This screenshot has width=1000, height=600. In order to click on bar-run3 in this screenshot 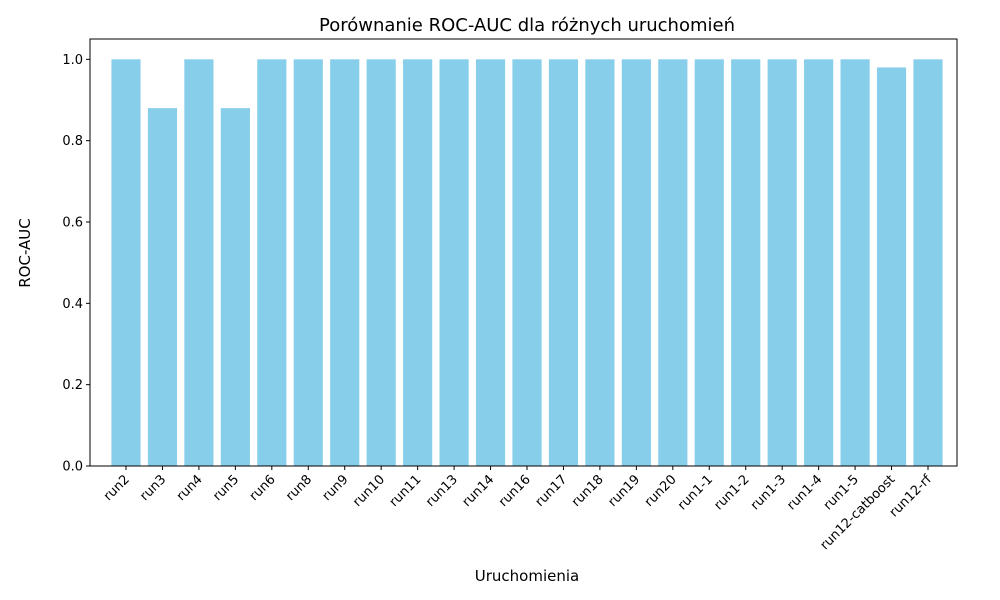, I will do `click(162, 287)`.